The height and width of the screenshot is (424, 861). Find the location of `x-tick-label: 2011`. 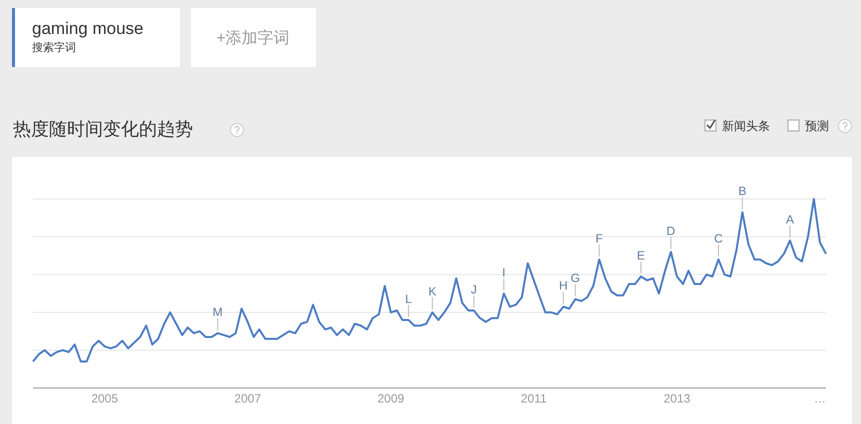

x-tick-label: 2011 is located at coordinates (534, 399).